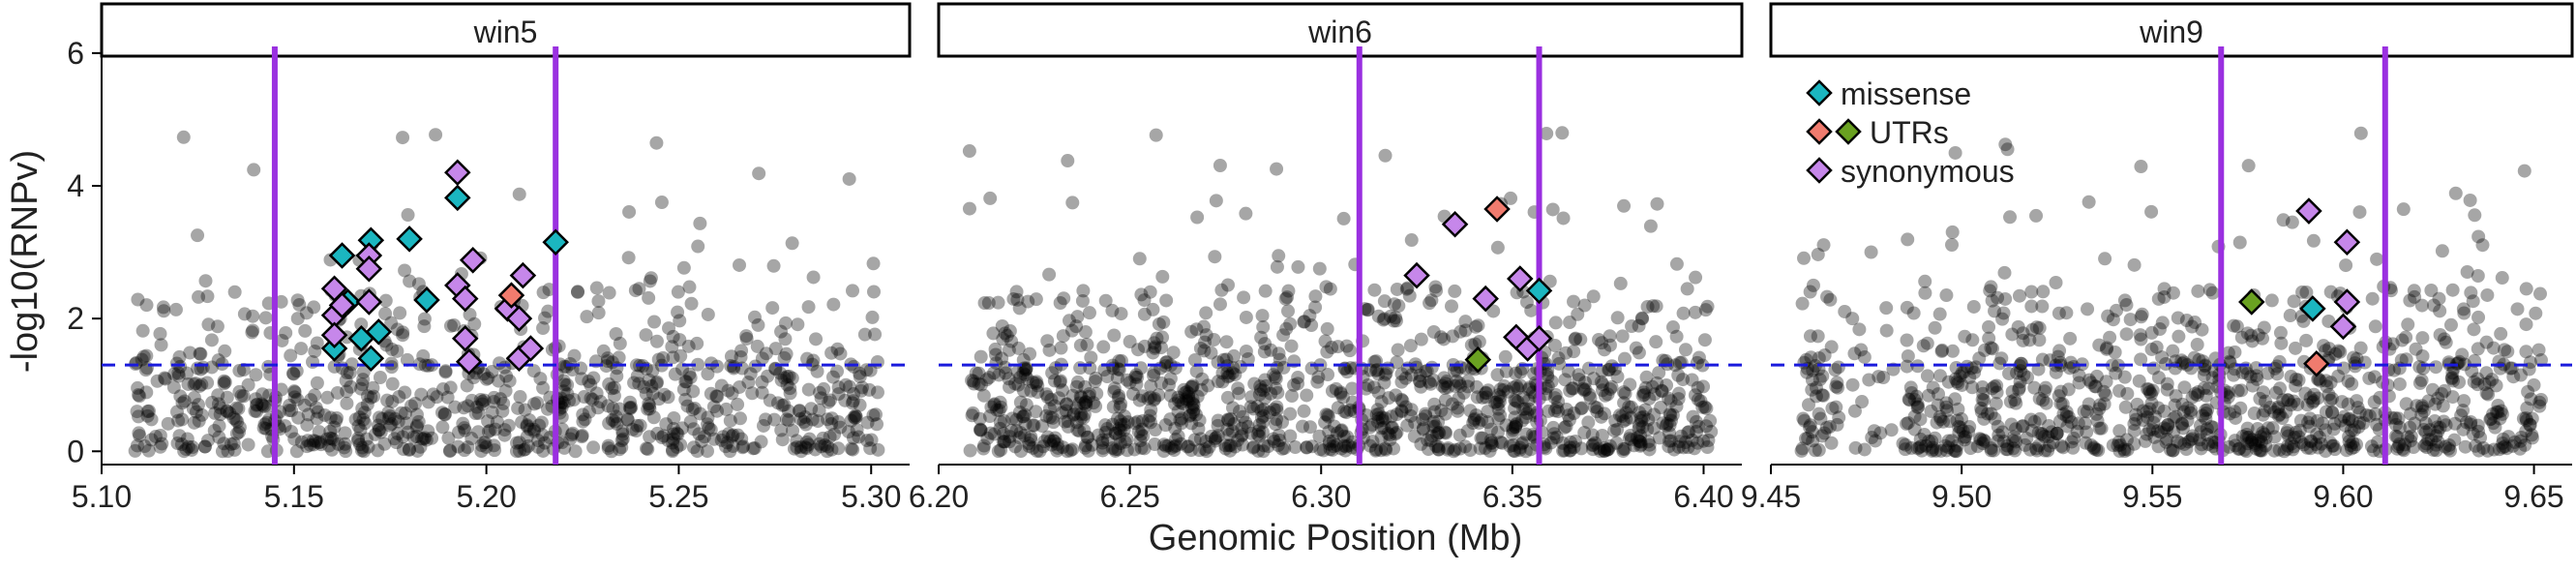  Describe the element at coordinates (1416, 275) in the screenshot. I see `variant-synonymous-point` at that location.